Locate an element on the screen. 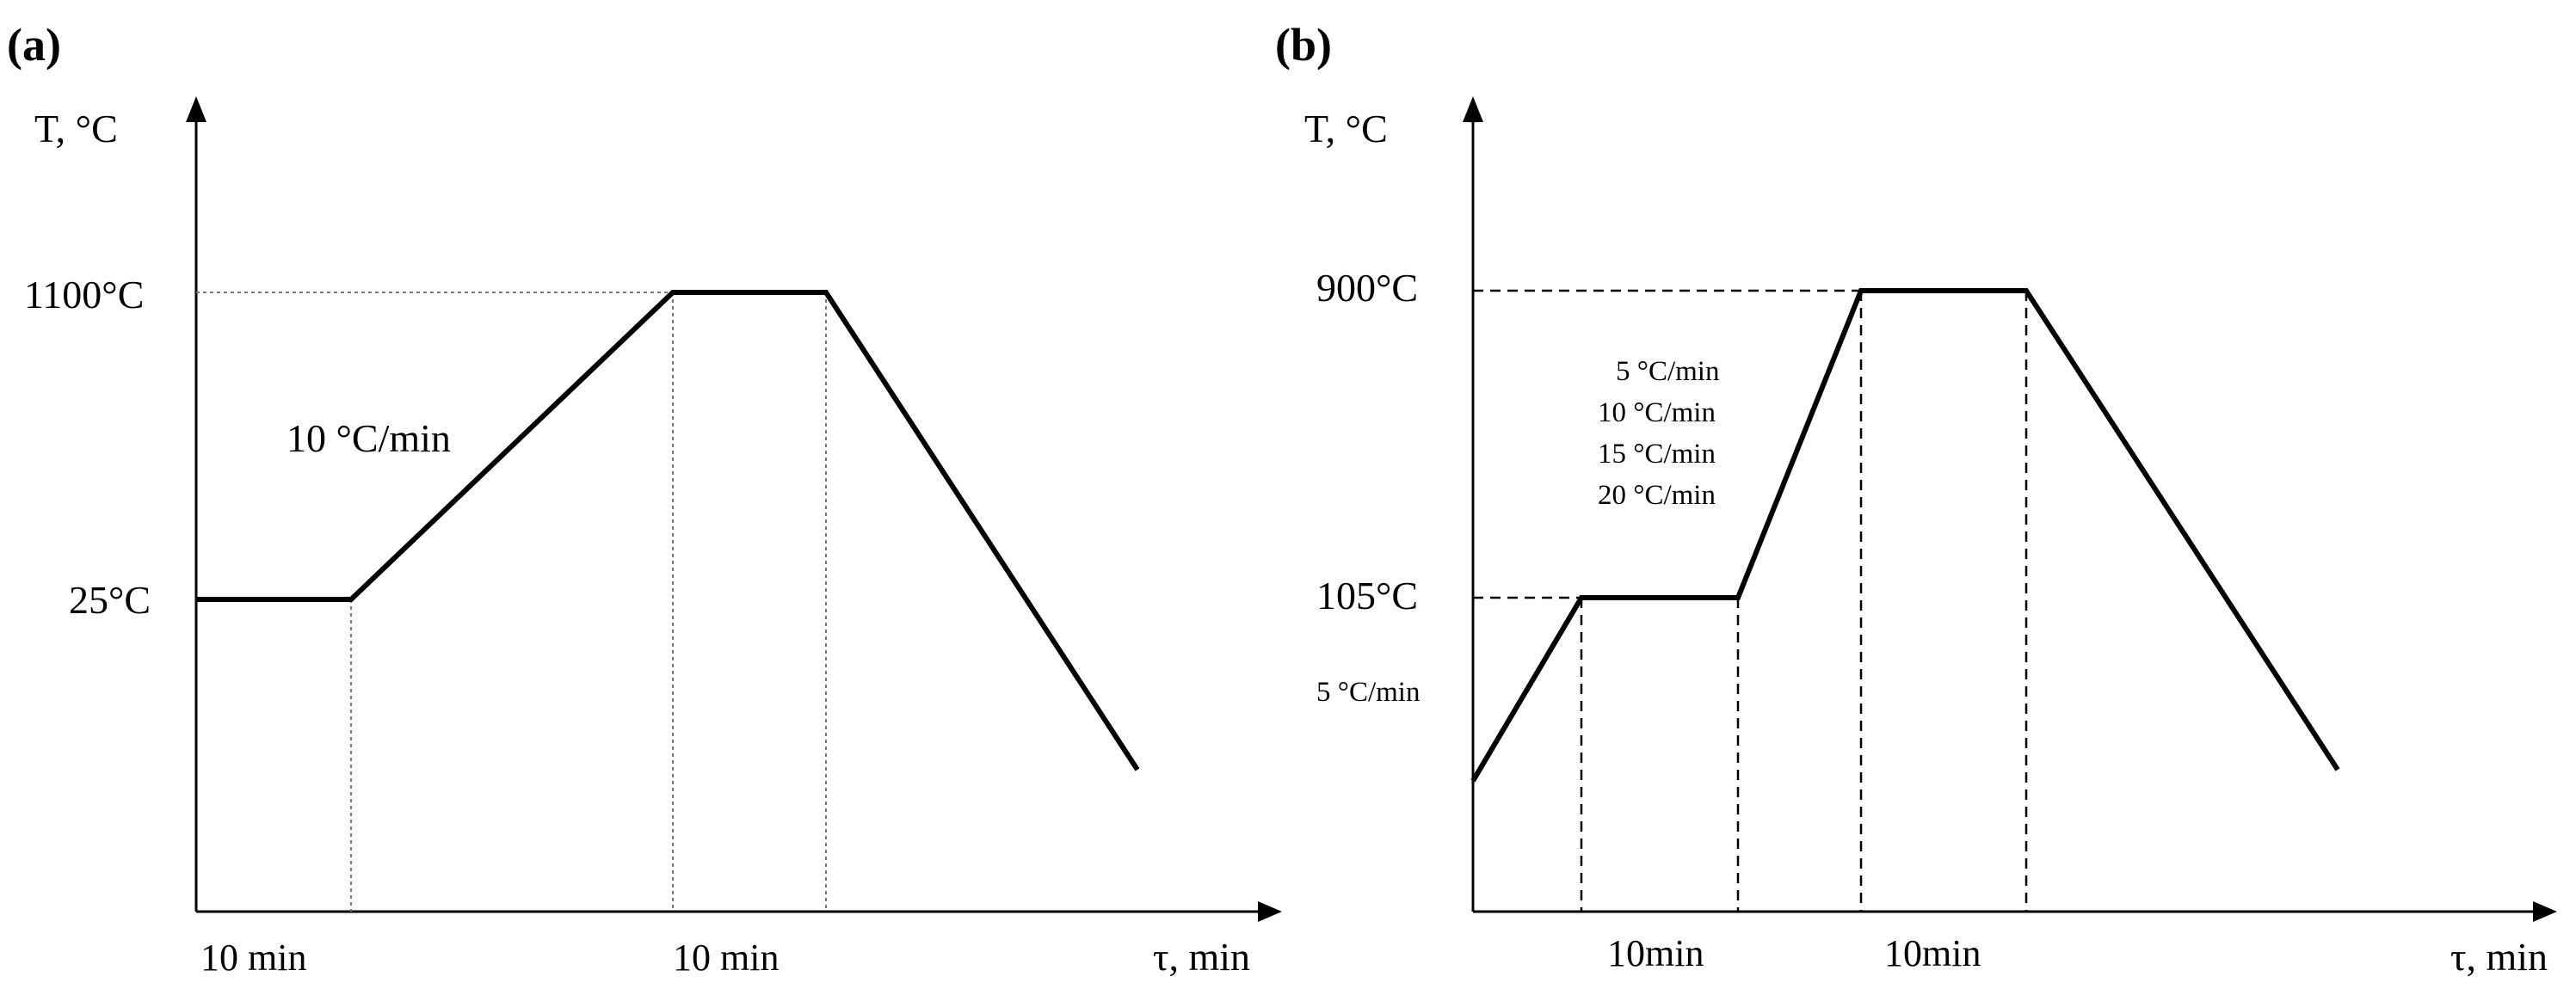 The width and height of the screenshot is (2576, 989). panel-a-duration-2: 10 min is located at coordinates (726, 958).